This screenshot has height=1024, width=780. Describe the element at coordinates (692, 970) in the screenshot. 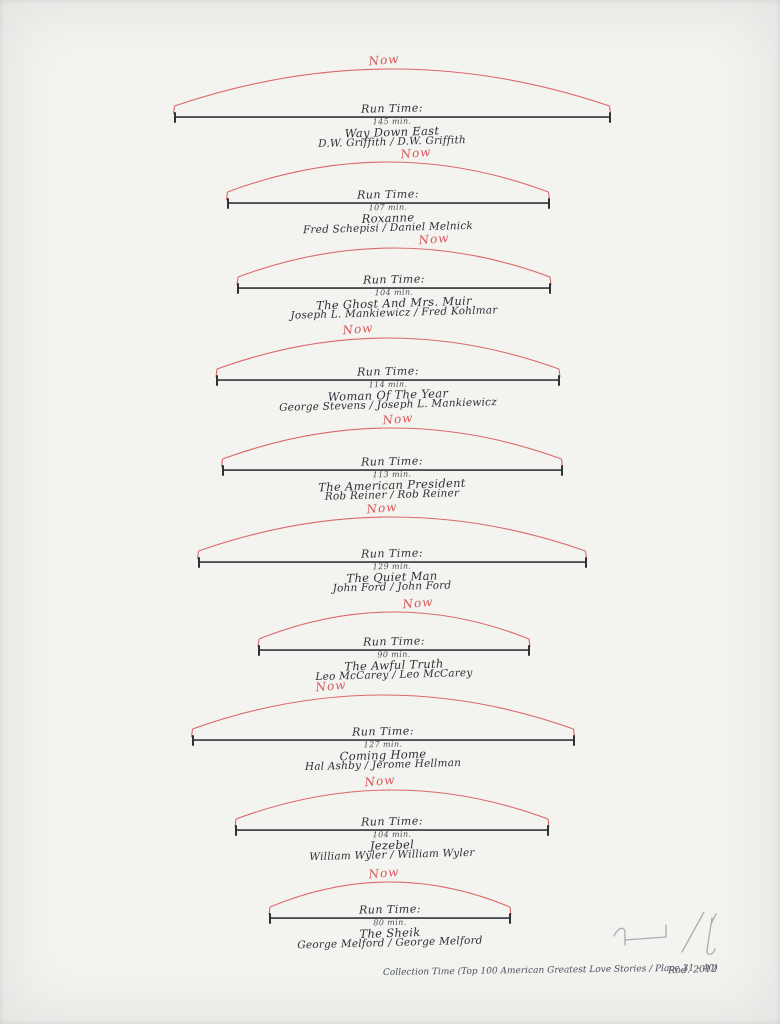

I see `signature-text: Rod. 2012` at that location.